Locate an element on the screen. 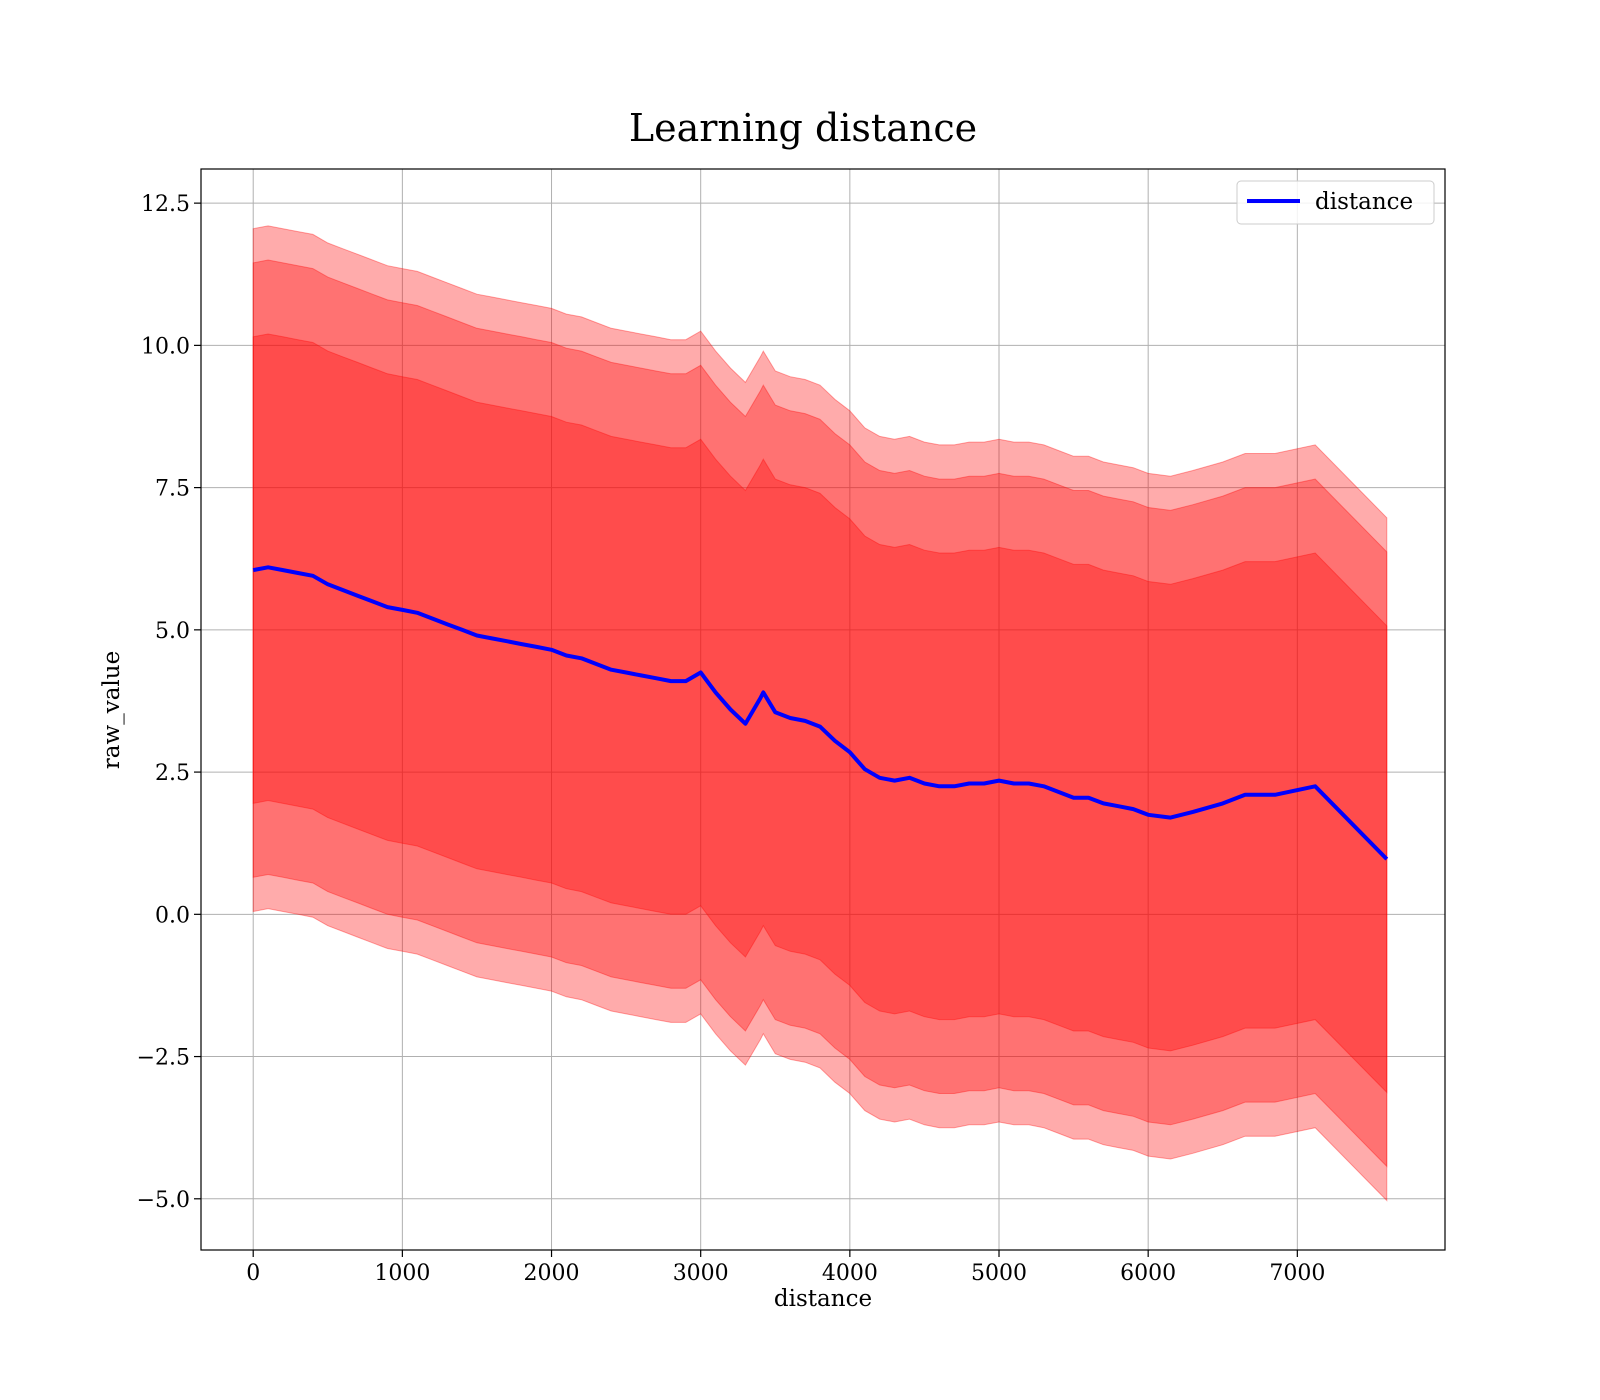 This screenshot has height=1400, width=1600. chart-title: Learning distance is located at coordinates (803, 128).